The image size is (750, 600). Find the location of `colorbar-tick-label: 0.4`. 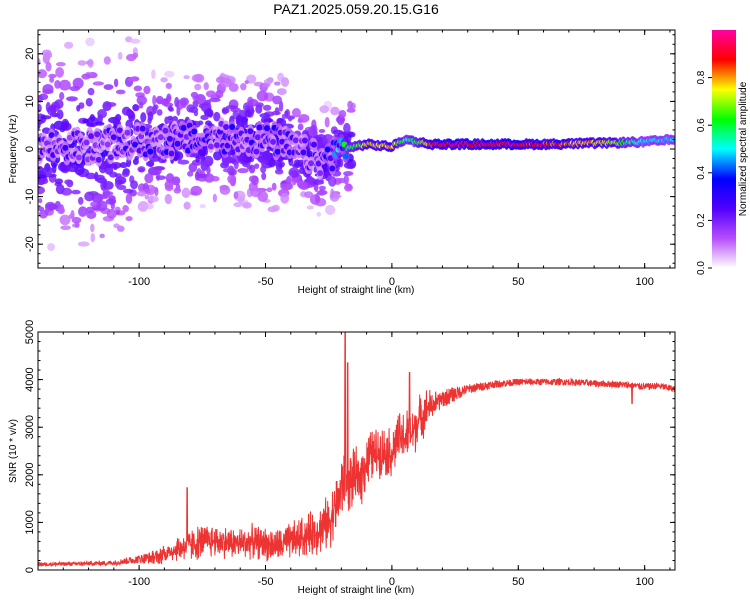

colorbar-tick-label: 0.4 is located at coordinates (701, 172).